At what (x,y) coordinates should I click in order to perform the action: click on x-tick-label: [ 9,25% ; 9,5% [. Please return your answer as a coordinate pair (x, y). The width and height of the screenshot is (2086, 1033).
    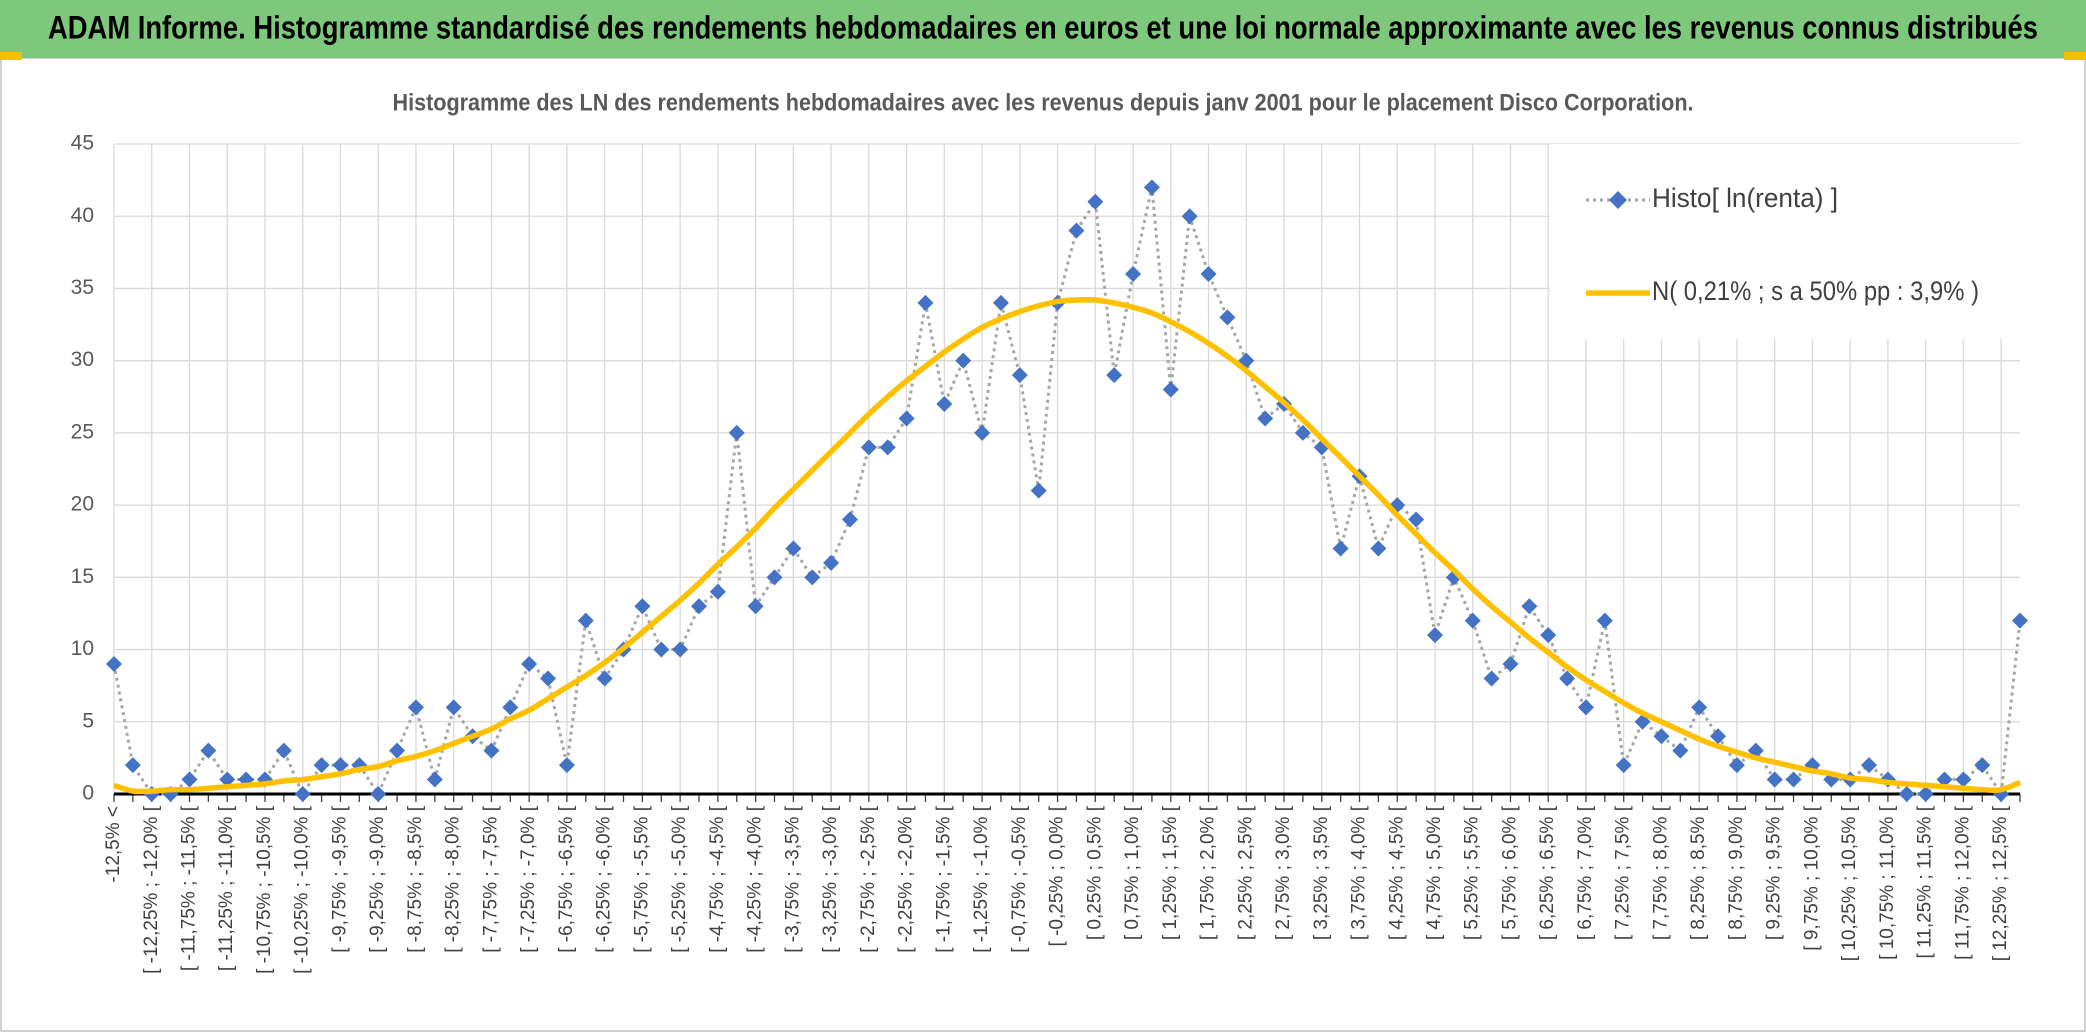
    Looking at the image, I should click on (1774, 872).